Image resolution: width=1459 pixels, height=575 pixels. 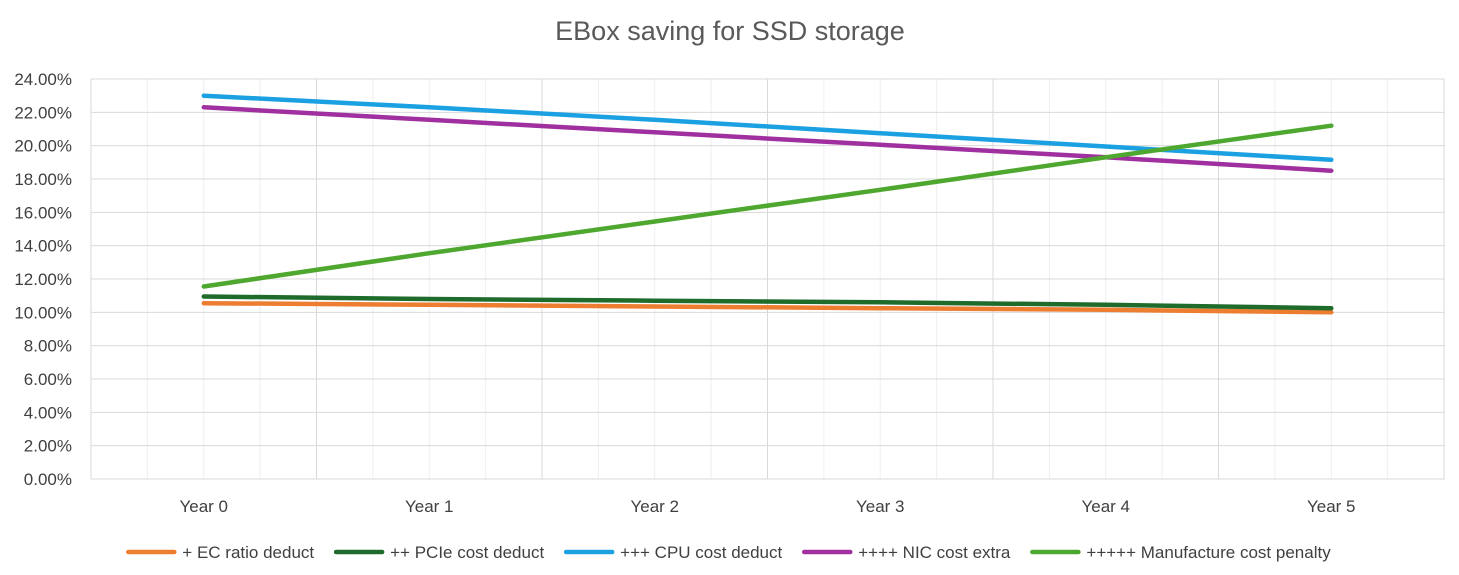 I want to click on y-tick-label: 24.00%, so click(x=43, y=79).